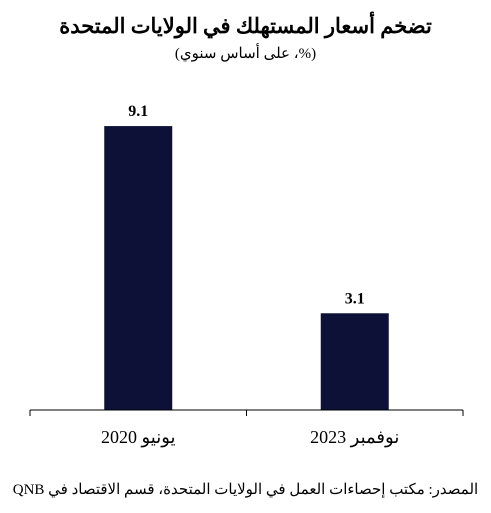 The image size is (491, 513). What do you see at coordinates (245, 26) in the screenshot?
I see `chart-title: تضخم أسعار المستهلك في الولايات المتحدة` at bounding box center [245, 26].